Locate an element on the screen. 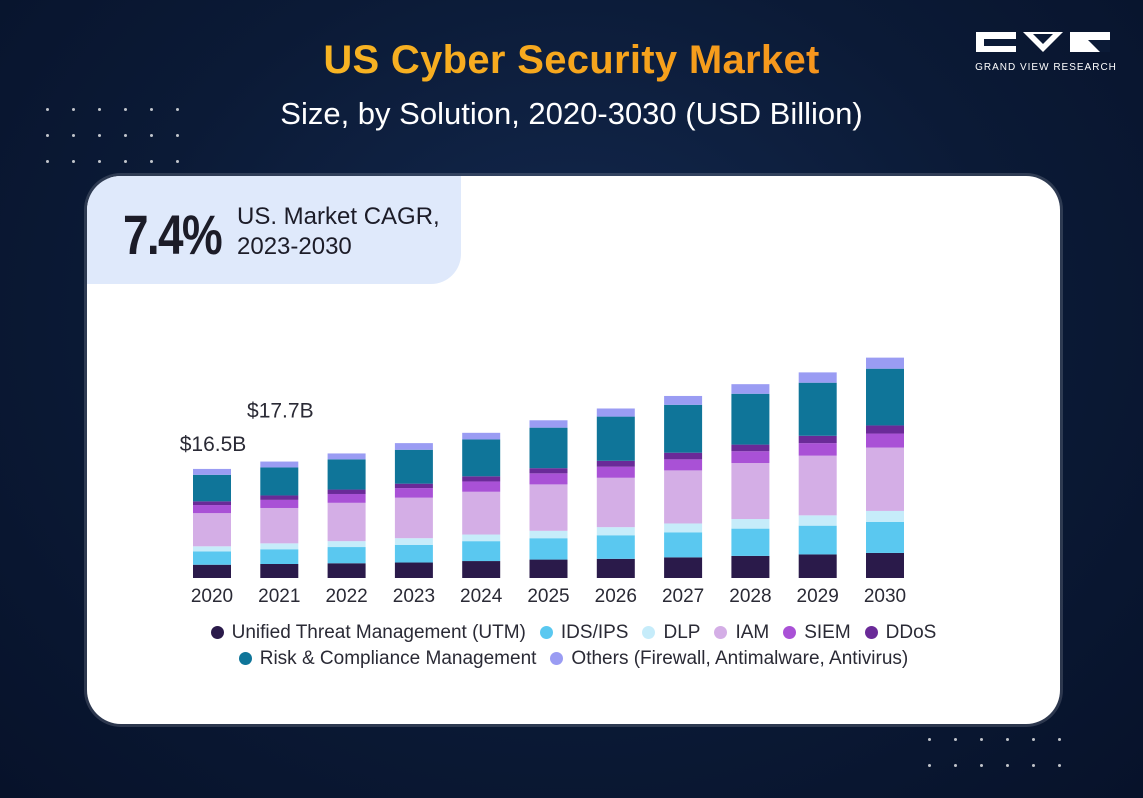 Image resolution: width=1143 pixels, height=798 pixels. cagr-label: US. Market CAGR, 2023-2030 is located at coordinates (347, 232).